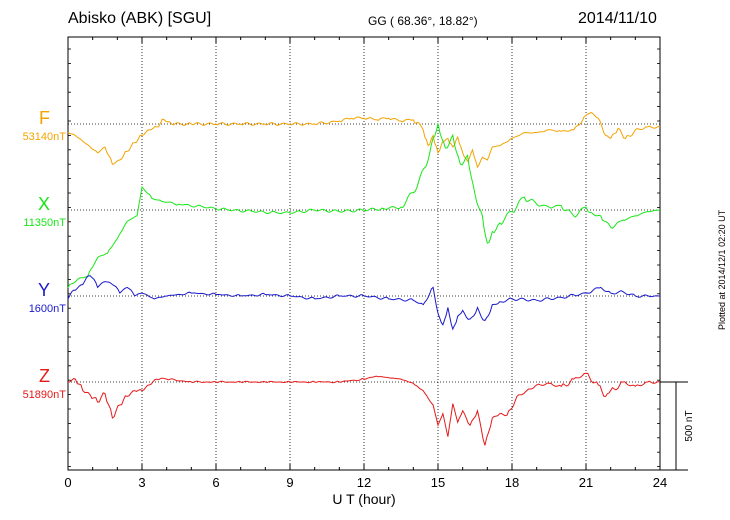 The width and height of the screenshot is (730, 520). Describe the element at coordinates (363, 303) in the screenshot. I see `series-line-y` at that location.